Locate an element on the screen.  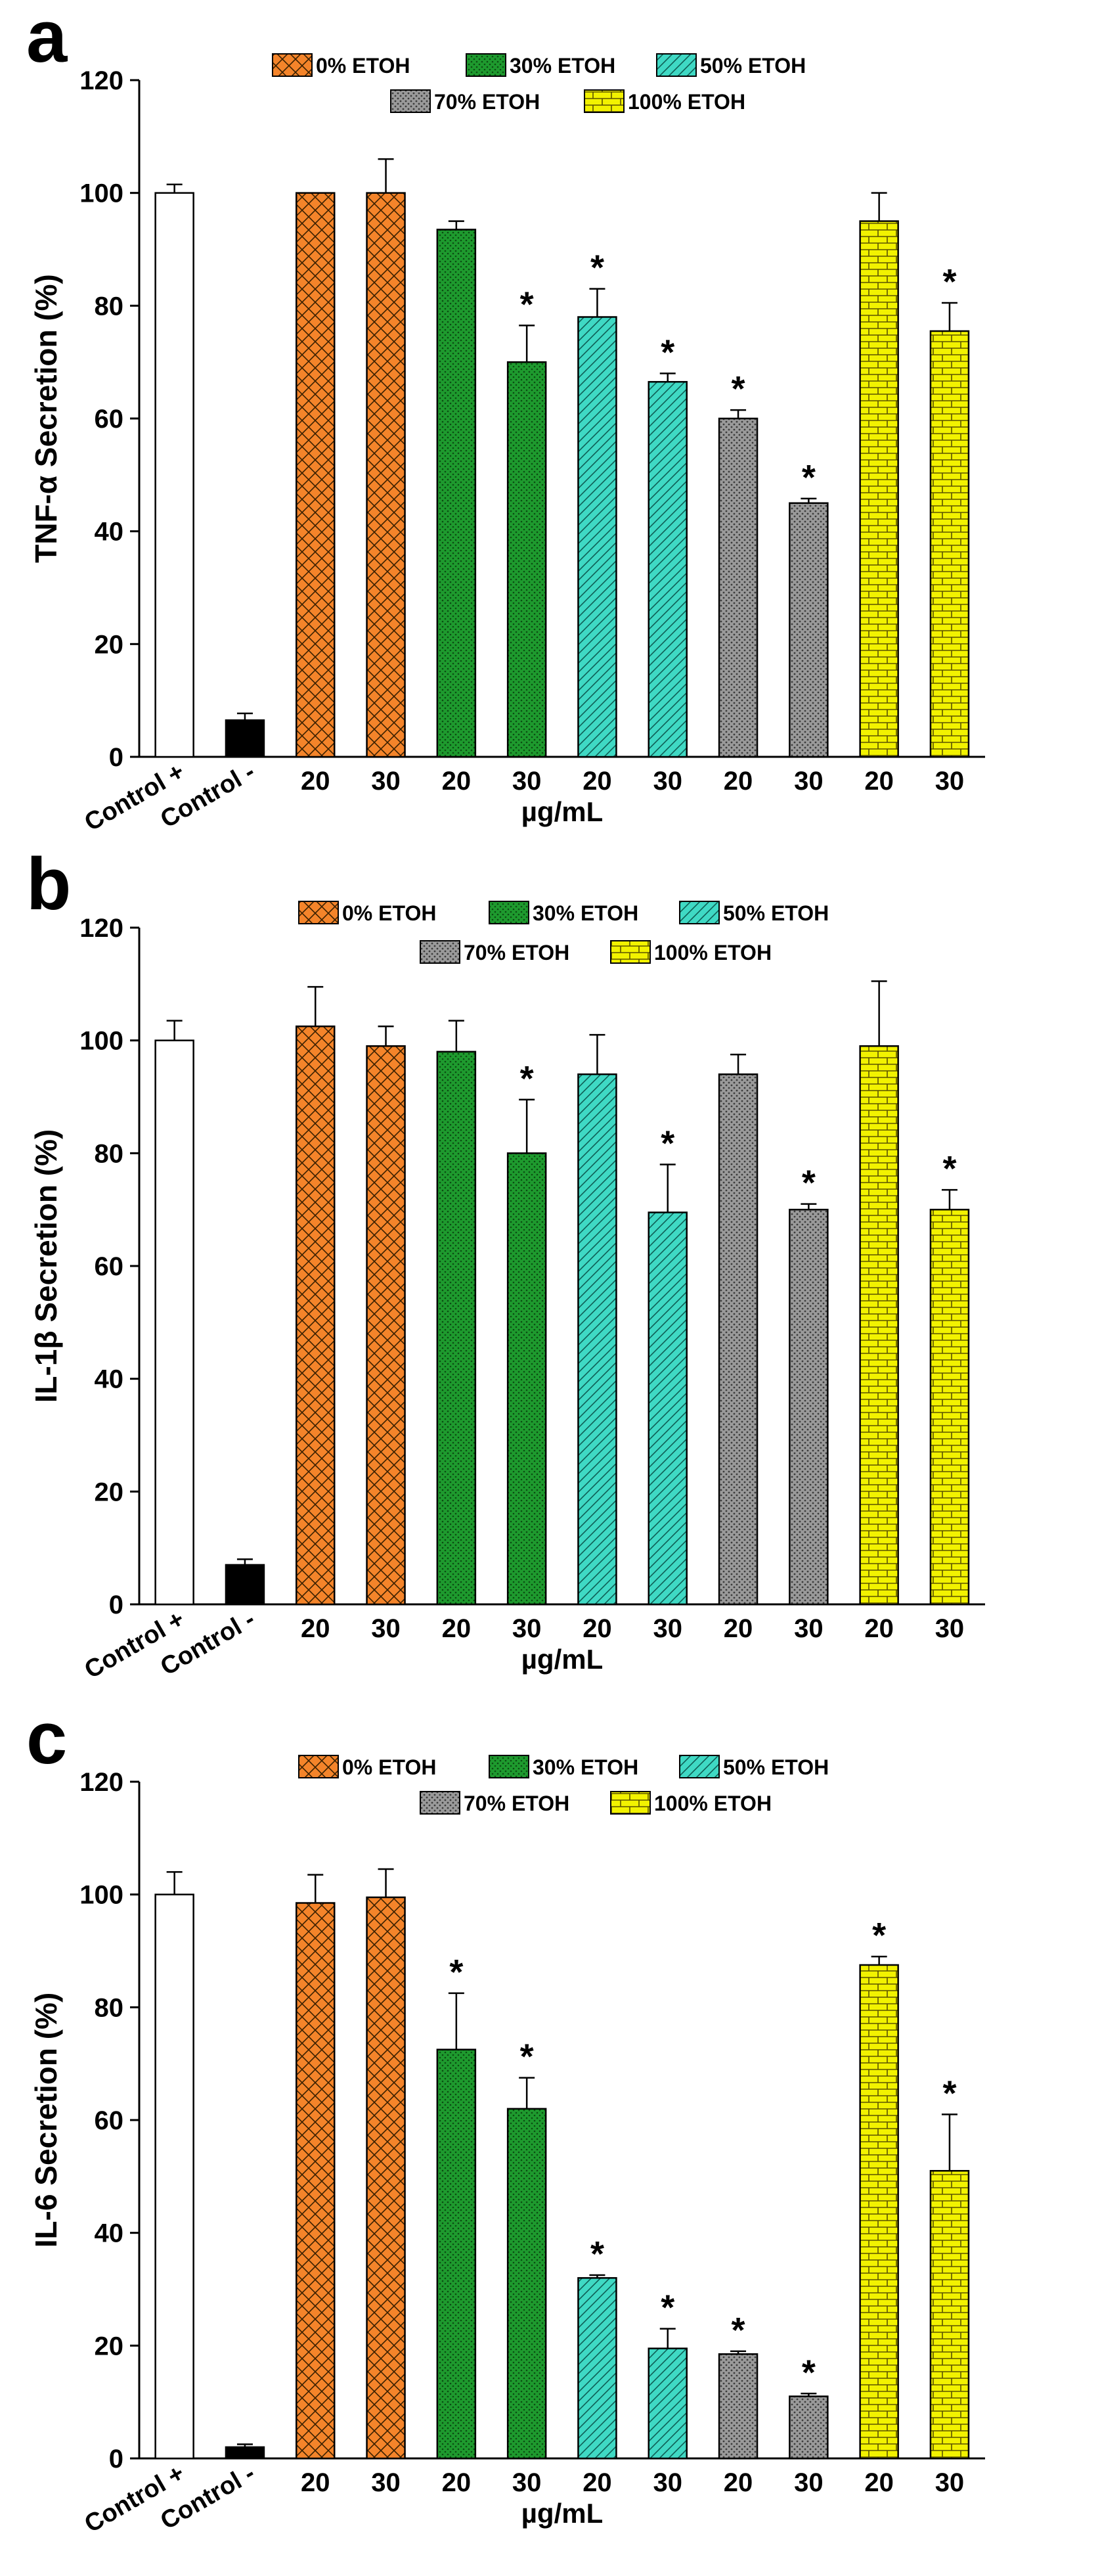
panel-label-c: c is located at coordinates (47, 1738).